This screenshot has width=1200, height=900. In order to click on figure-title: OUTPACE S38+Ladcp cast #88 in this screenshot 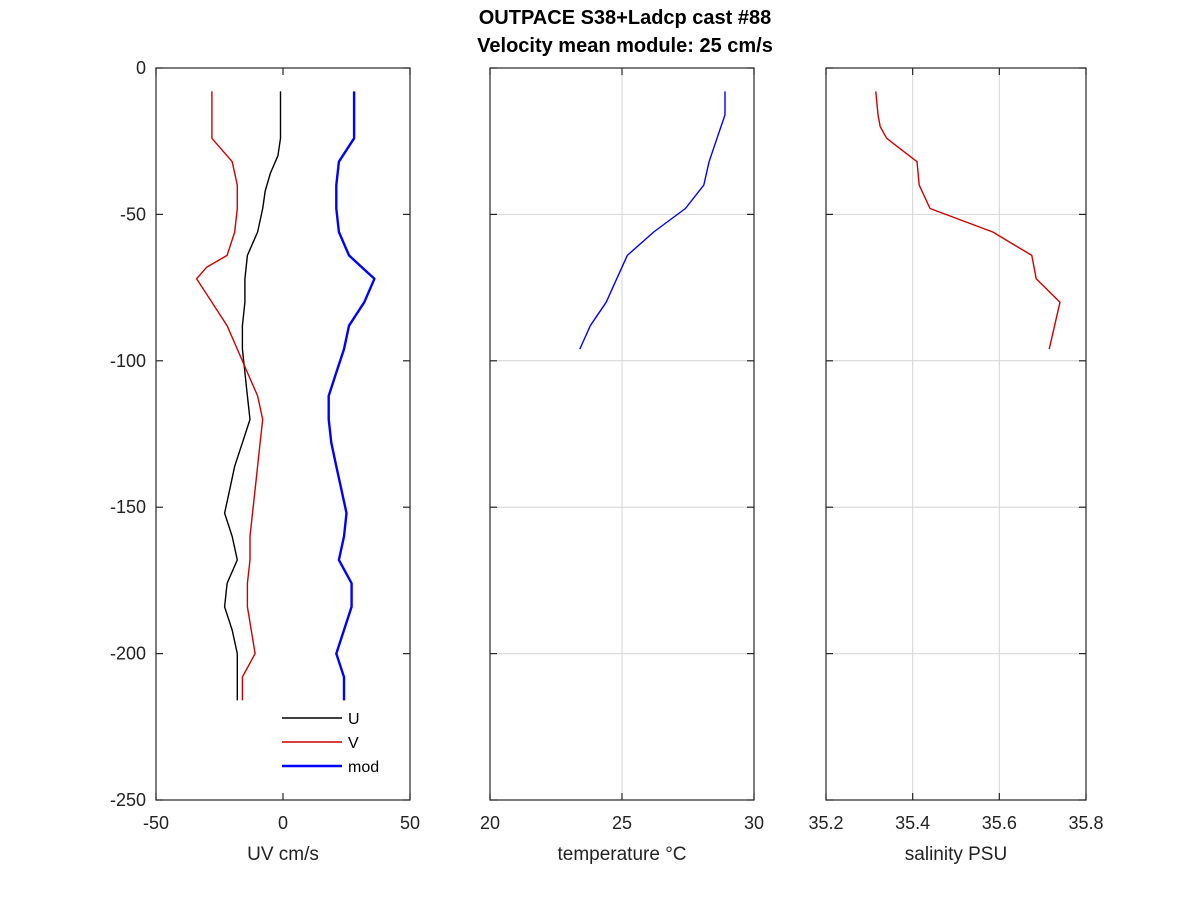, I will do `click(625, 18)`.